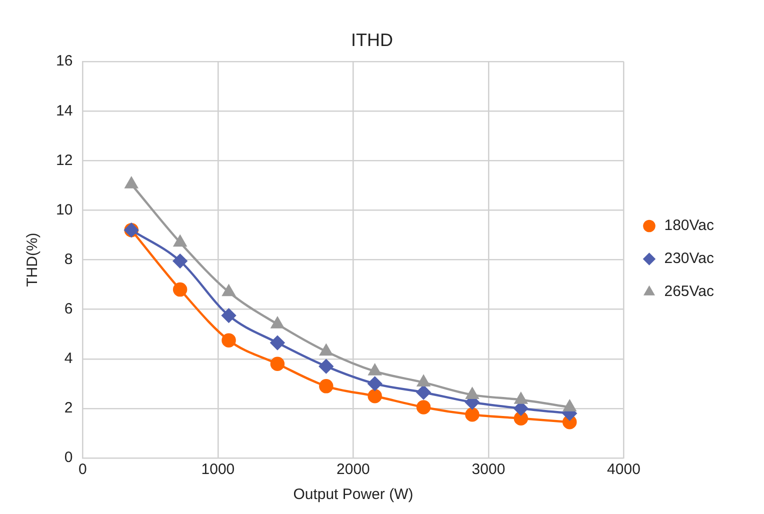  I want to click on y-tick-label: 12, so click(64, 160).